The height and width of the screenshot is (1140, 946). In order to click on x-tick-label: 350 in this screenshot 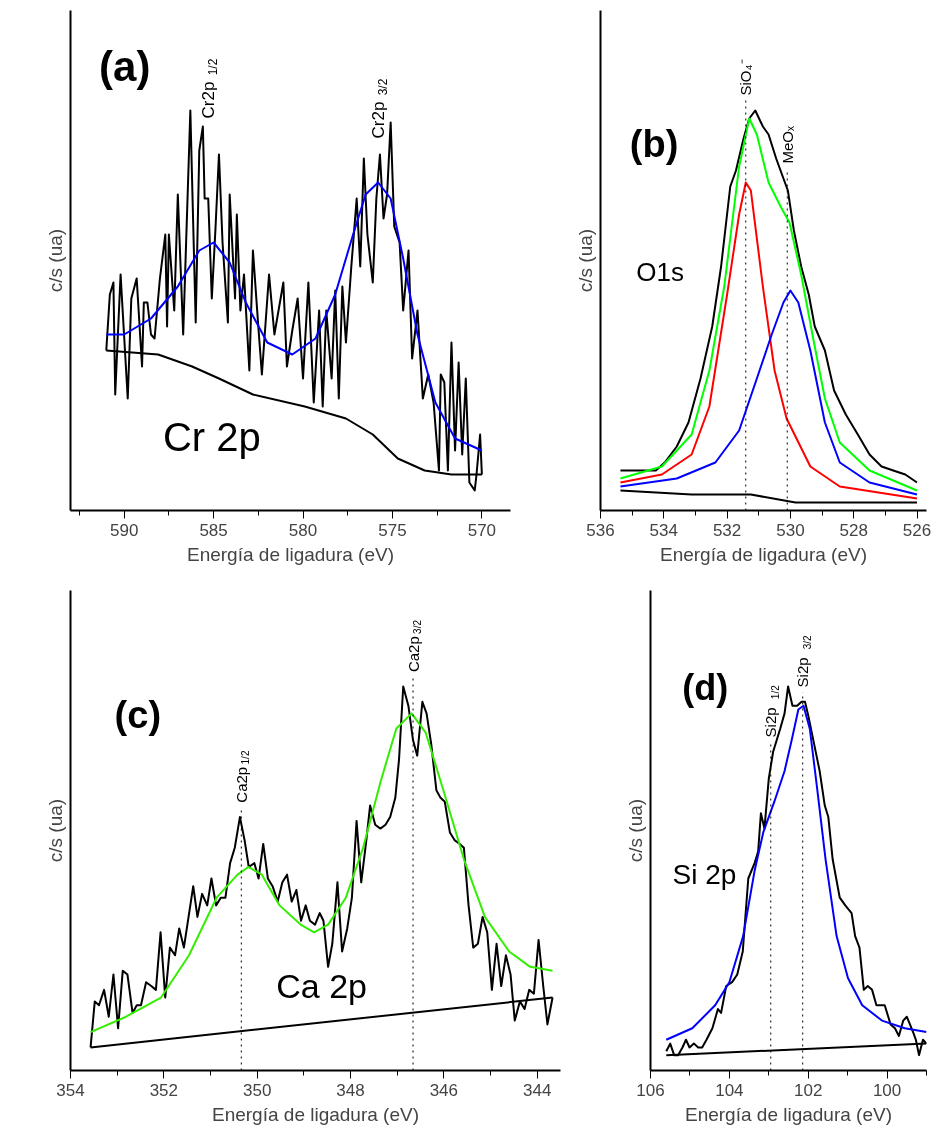, I will do `click(257, 1090)`.